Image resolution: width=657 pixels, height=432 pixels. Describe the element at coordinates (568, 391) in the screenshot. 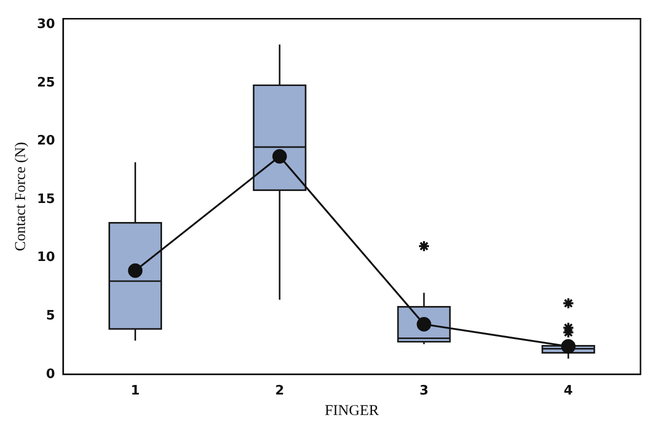

I see `x-tick-label: 4` at that location.